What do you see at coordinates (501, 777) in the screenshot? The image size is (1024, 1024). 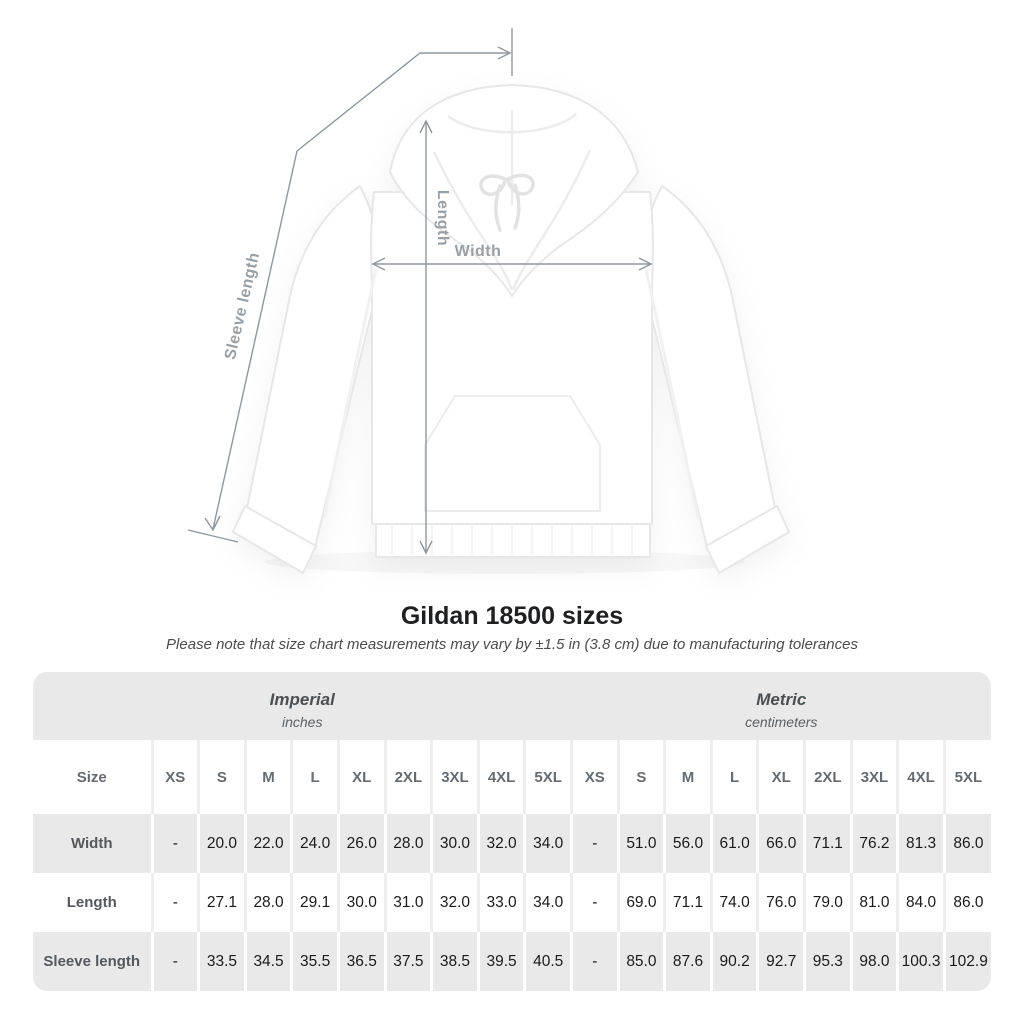 I see `size-header-imperial-4xl-text: 4XL` at bounding box center [501, 777].